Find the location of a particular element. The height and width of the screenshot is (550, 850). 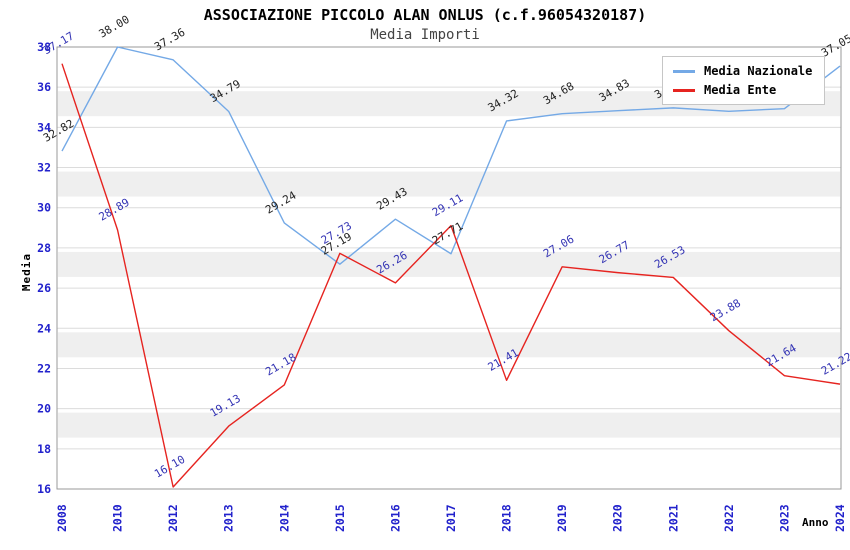

legend-line-media-ente-icon is located at coordinates (684, 90).